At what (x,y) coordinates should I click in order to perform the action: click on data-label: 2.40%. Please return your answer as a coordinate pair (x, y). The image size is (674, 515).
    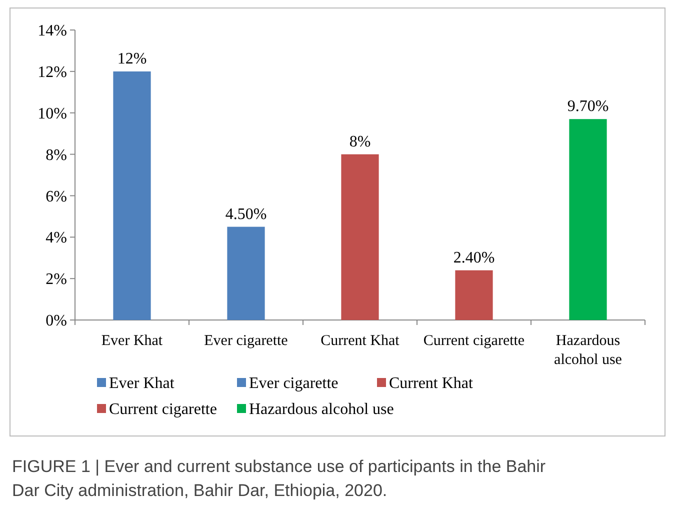
    Looking at the image, I should click on (474, 257).